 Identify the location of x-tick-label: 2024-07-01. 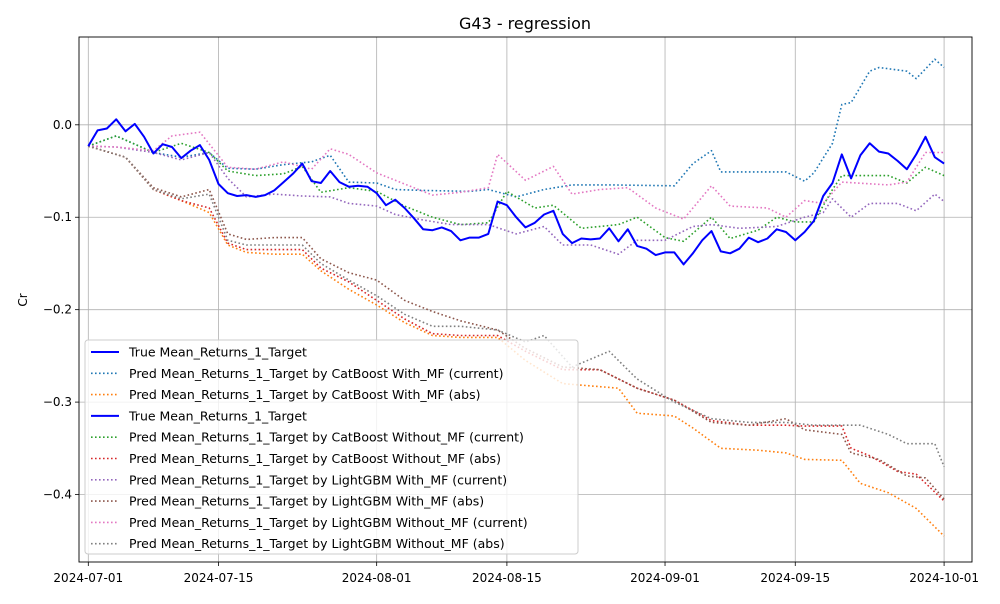
(88, 578).